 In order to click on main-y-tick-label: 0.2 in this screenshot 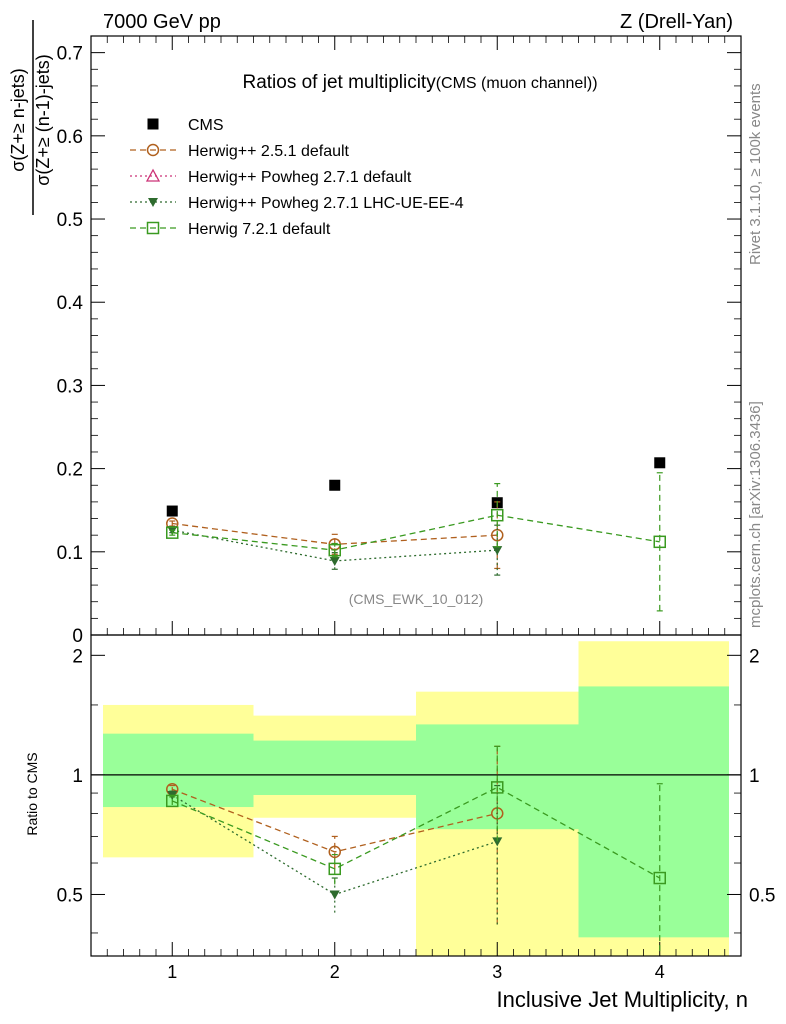, I will do `click(70, 470)`.